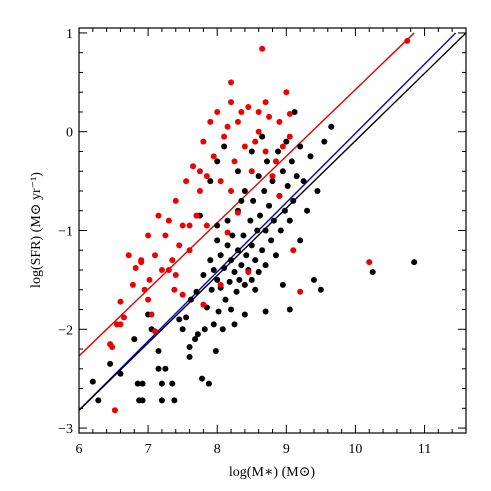 This screenshot has height=491, width=491. Describe the element at coordinates (79, 449) in the screenshot. I see `x-tick-label: 6` at that location.